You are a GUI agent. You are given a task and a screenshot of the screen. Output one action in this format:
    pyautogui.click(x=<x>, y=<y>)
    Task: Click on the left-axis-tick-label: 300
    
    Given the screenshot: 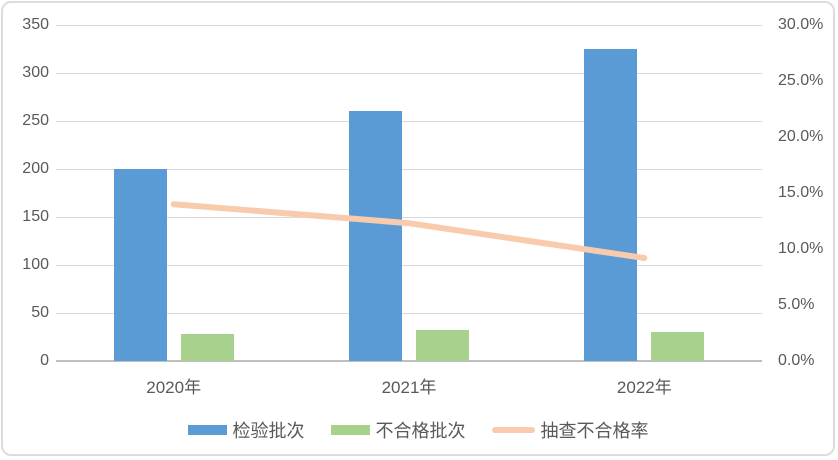 What is the action you would take?
    pyautogui.click(x=35, y=72)
    